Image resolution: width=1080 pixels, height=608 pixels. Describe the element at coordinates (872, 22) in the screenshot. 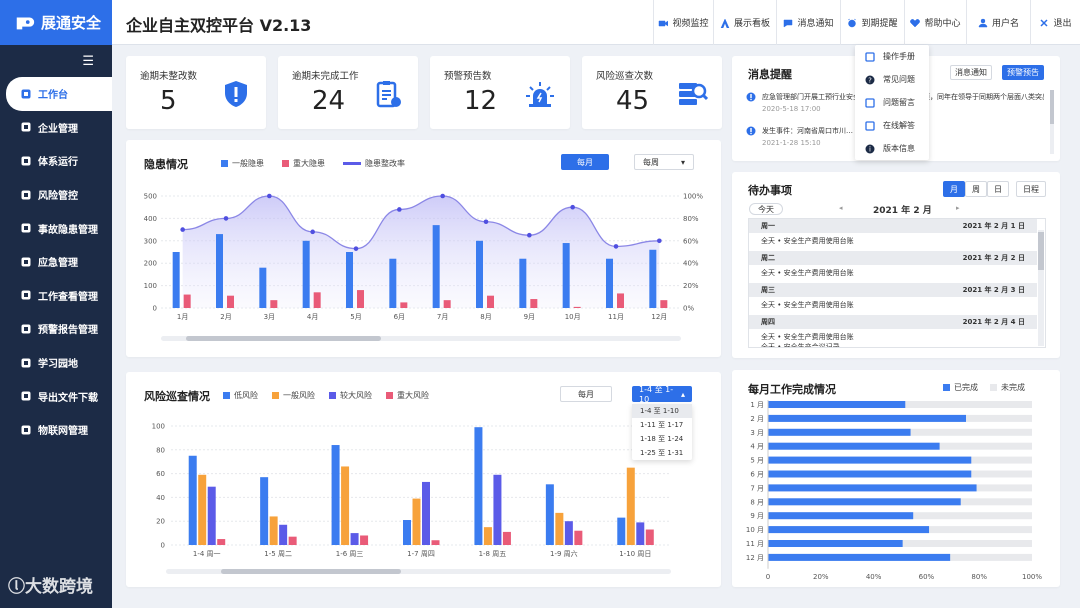

I see `topnav-alarm-clock-button: 到期提醒` at that location.